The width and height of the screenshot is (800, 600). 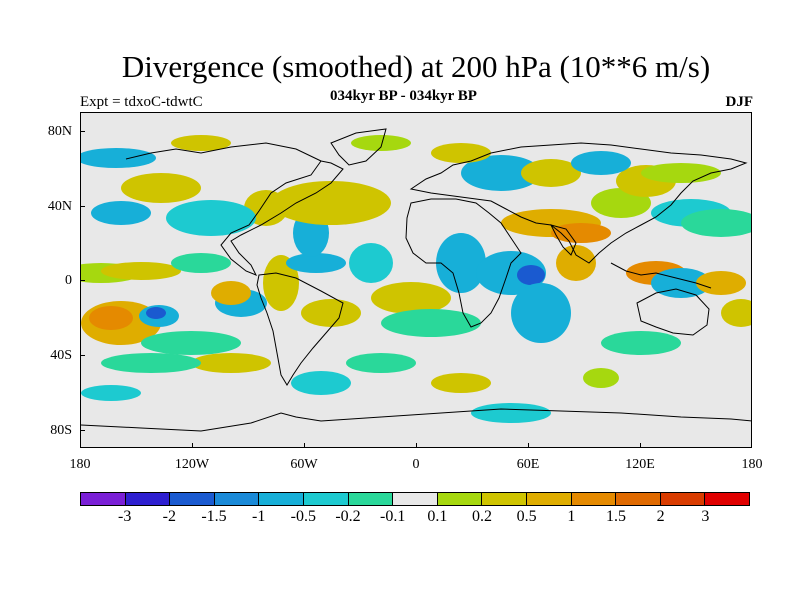 What do you see at coordinates (705, 516) in the screenshot?
I see `colorbar-label: 3` at bounding box center [705, 516].